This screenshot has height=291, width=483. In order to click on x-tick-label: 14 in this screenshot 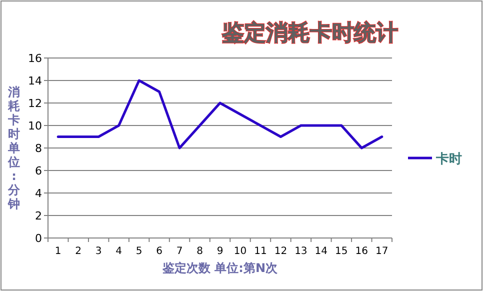, I will do `click(321, 251)`.